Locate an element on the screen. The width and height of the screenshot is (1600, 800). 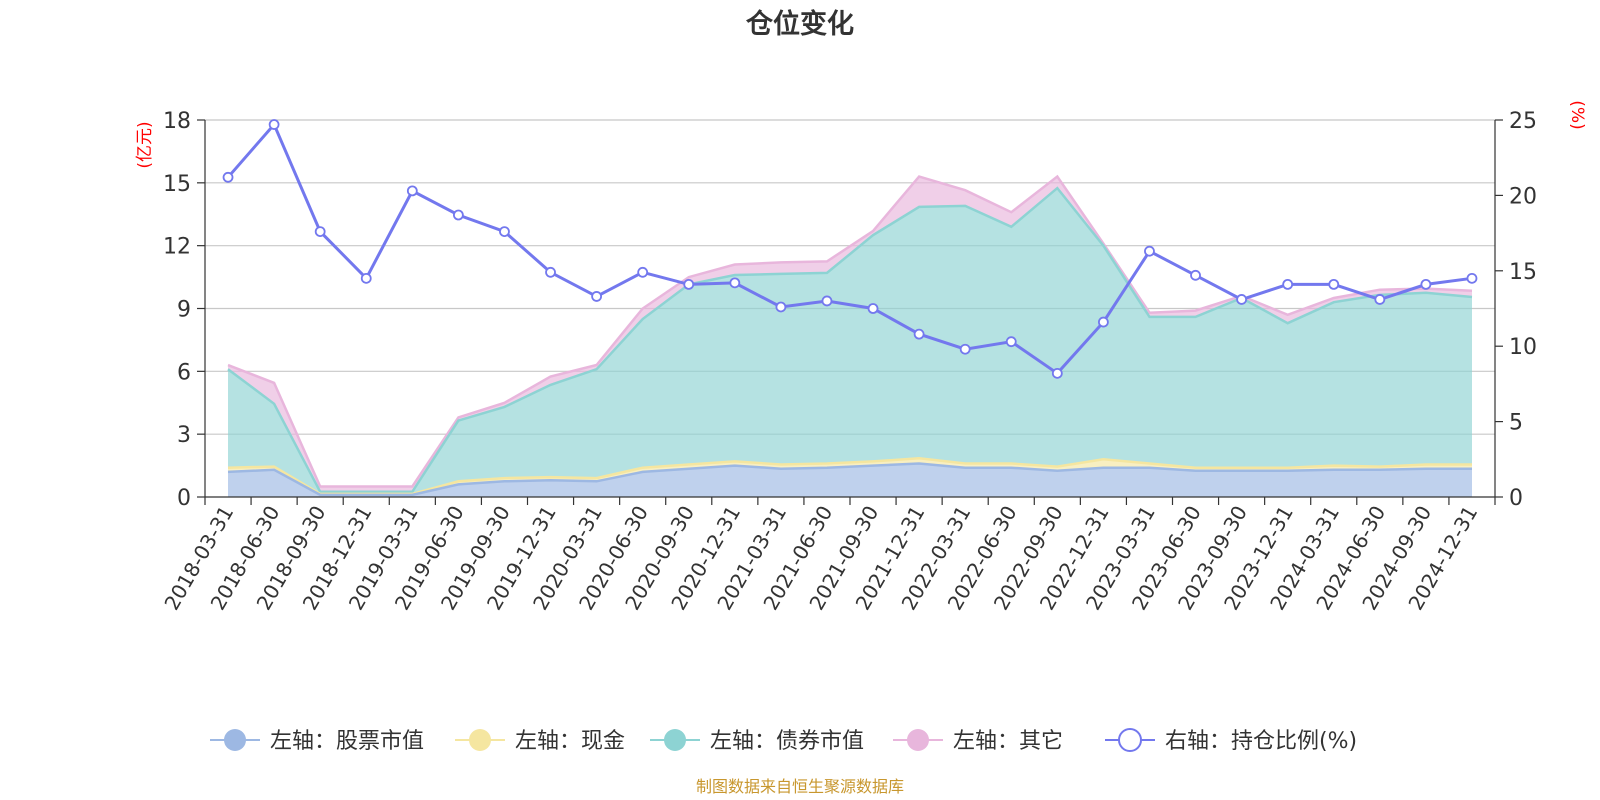
legend-label: 左轴：现金 is located at coordinates (570, 741).